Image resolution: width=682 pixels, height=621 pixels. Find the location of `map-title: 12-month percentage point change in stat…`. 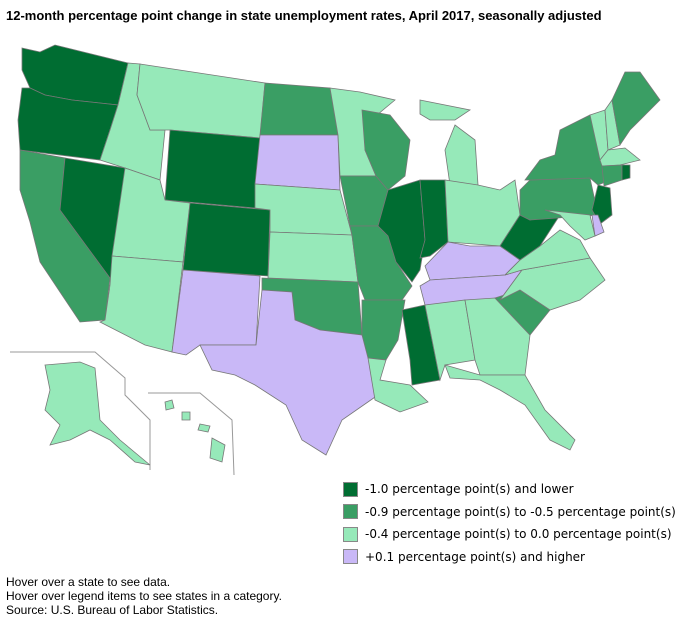

map-title: 12-month percentage point change in stat… is located at coordinates (304, 15).